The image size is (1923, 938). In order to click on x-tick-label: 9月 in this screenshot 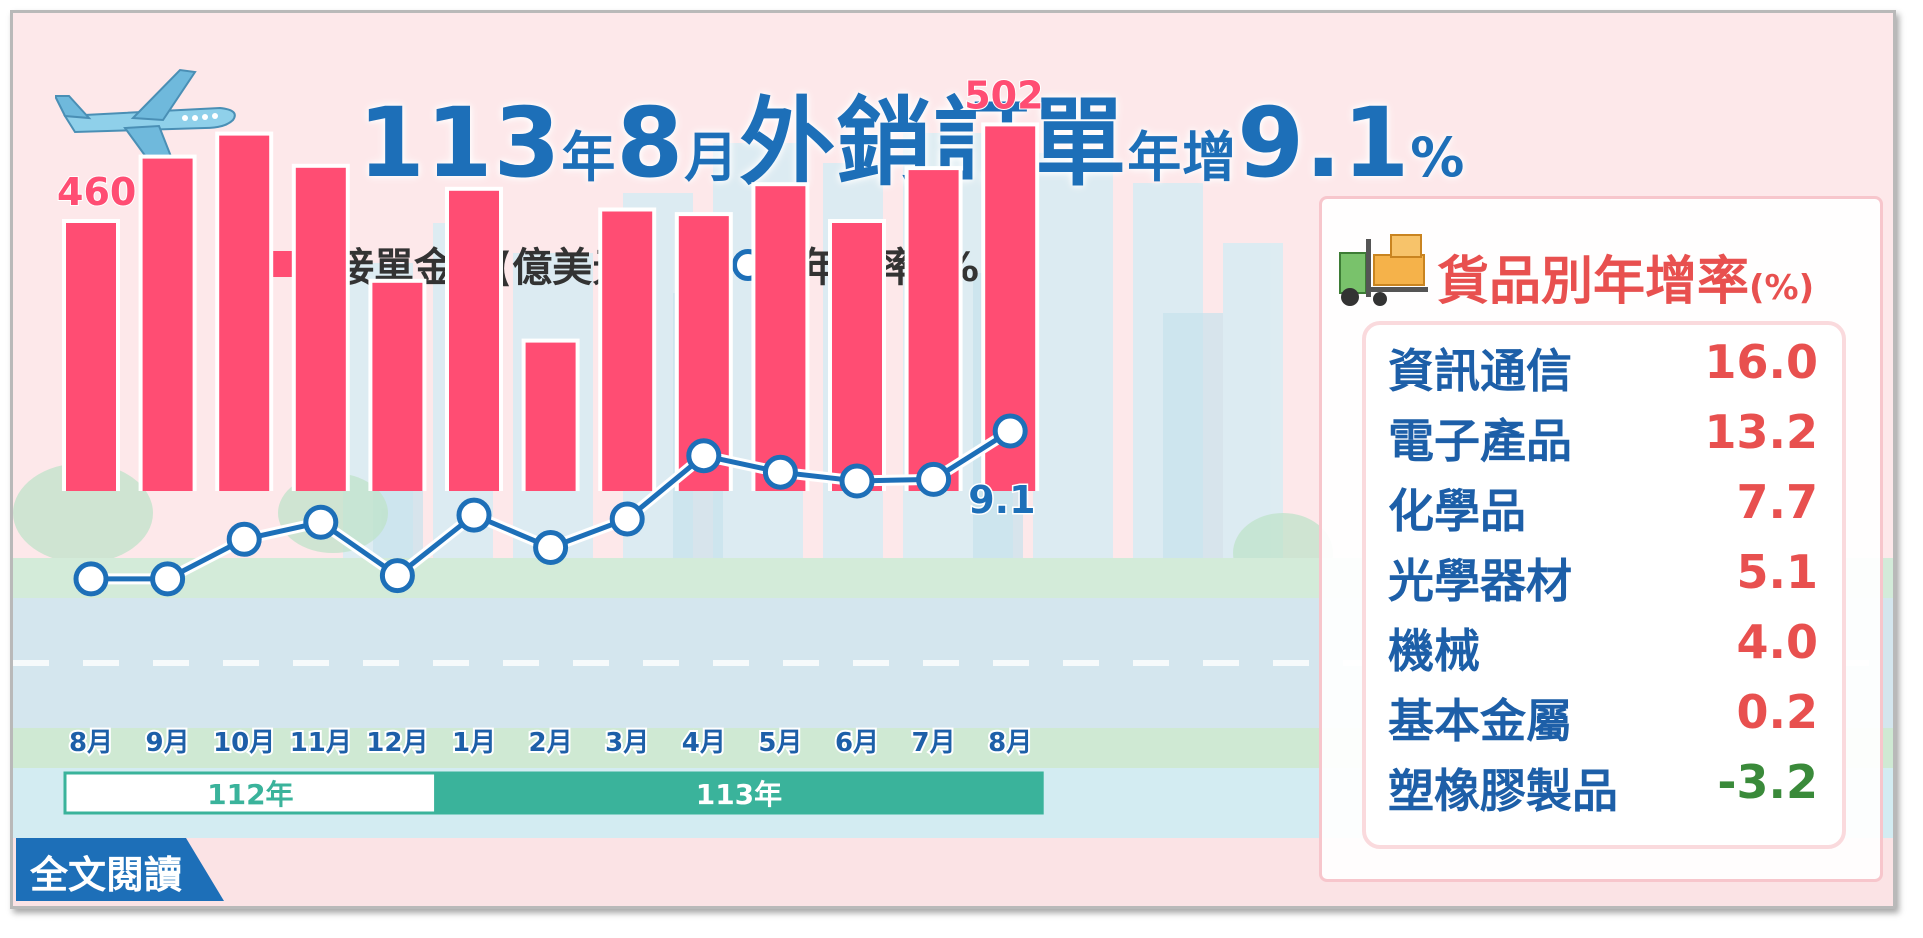, I will do `click(168, 743)`.